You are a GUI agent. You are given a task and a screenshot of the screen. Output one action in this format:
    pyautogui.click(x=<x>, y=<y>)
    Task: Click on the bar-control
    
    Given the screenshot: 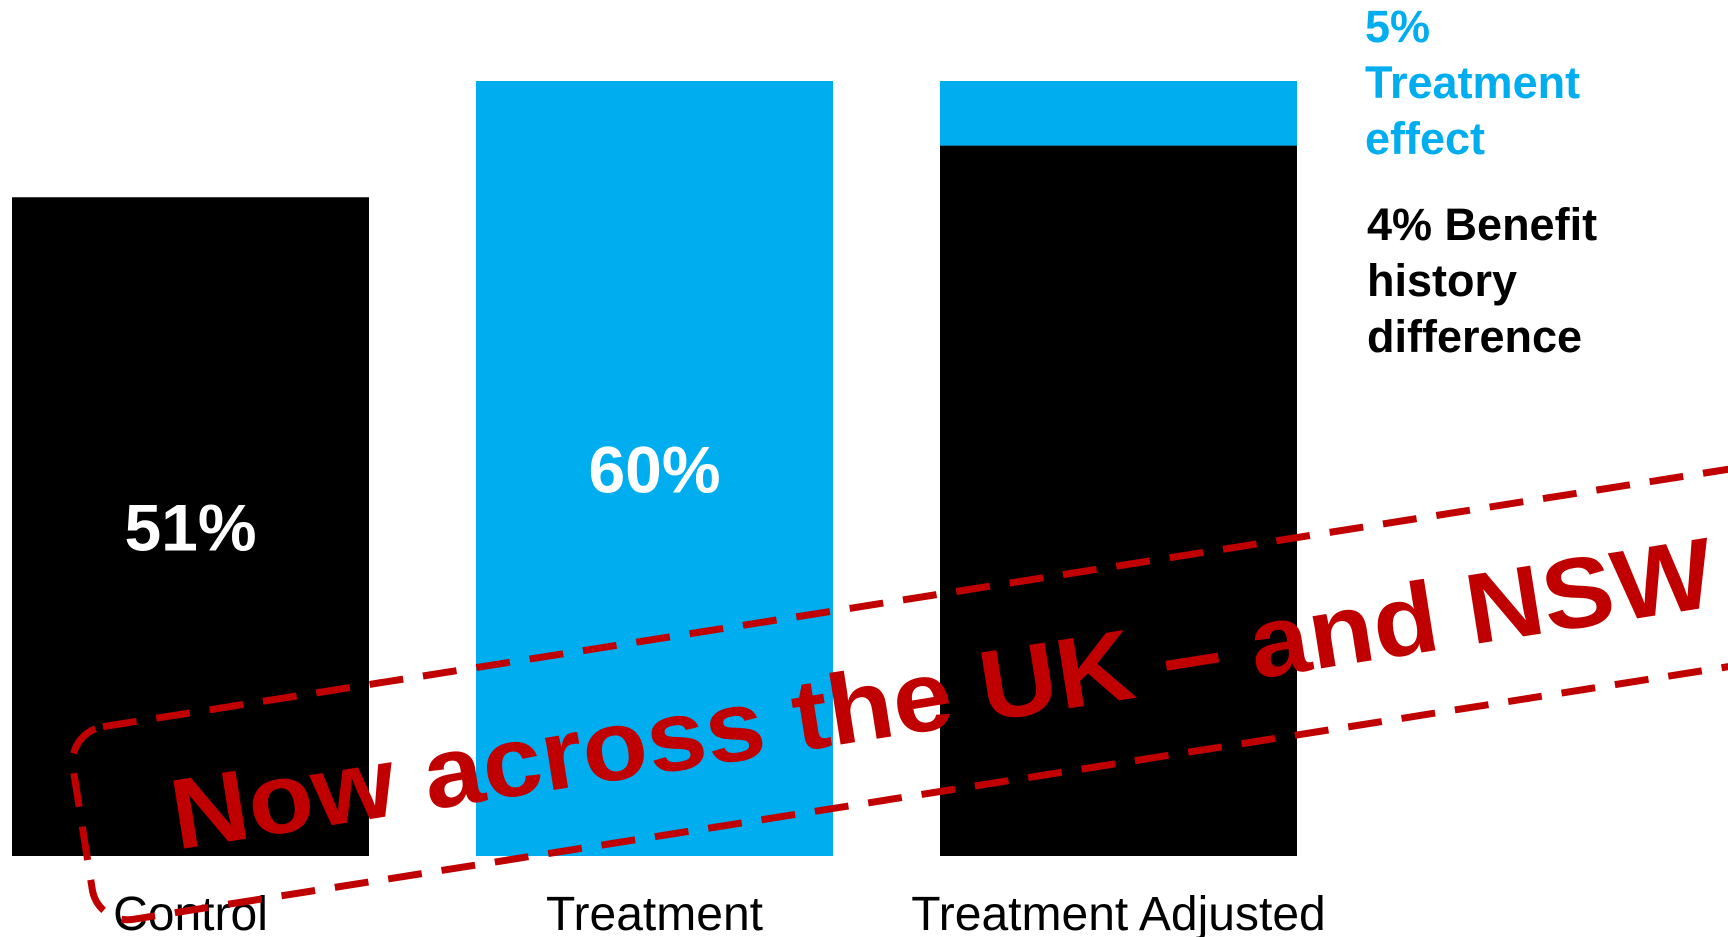 What is the action you would take?
    pyautogui.click(x=190, y=526)
    